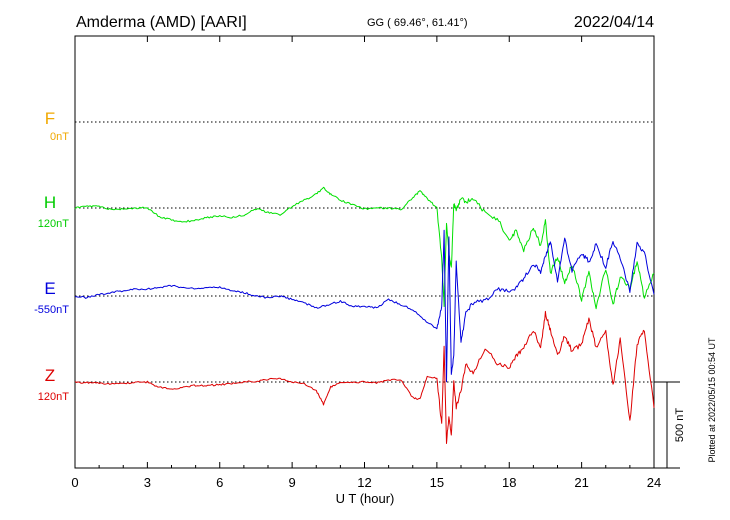 This screenshot has width=730, height=520. What do you see at coordinates (161, 22) in the screenshot?
I see `station-title: Amderma (AMD) [AARI]` at bounding box center [161, 22].